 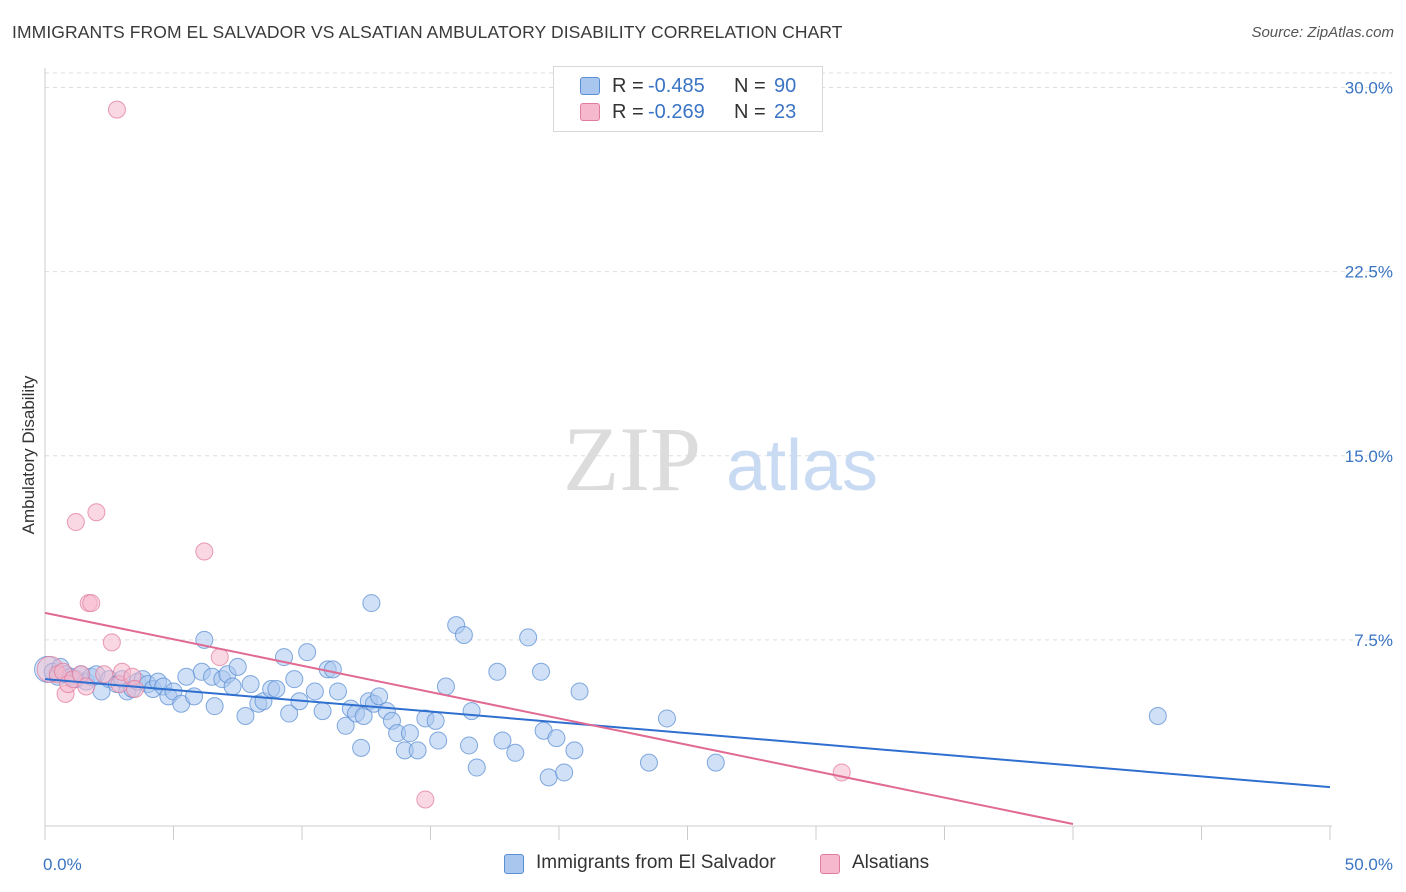 I want to click on y-tick-label: 30.0%, so click(x=1369, y=88).